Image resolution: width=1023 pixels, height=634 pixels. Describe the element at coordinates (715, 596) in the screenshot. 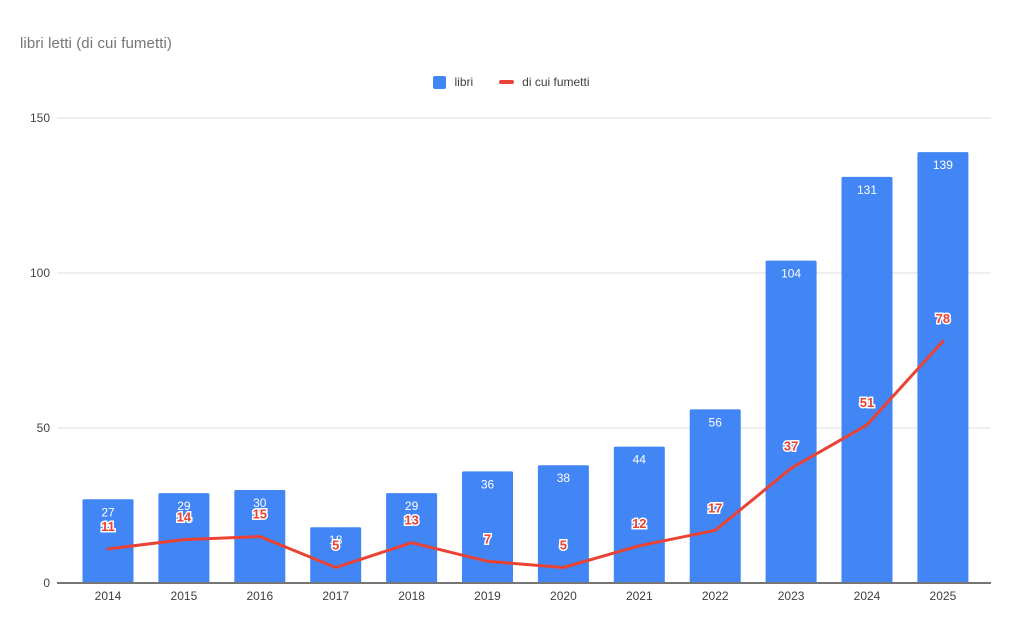

I see `x-tick-label: 2022` at that location.